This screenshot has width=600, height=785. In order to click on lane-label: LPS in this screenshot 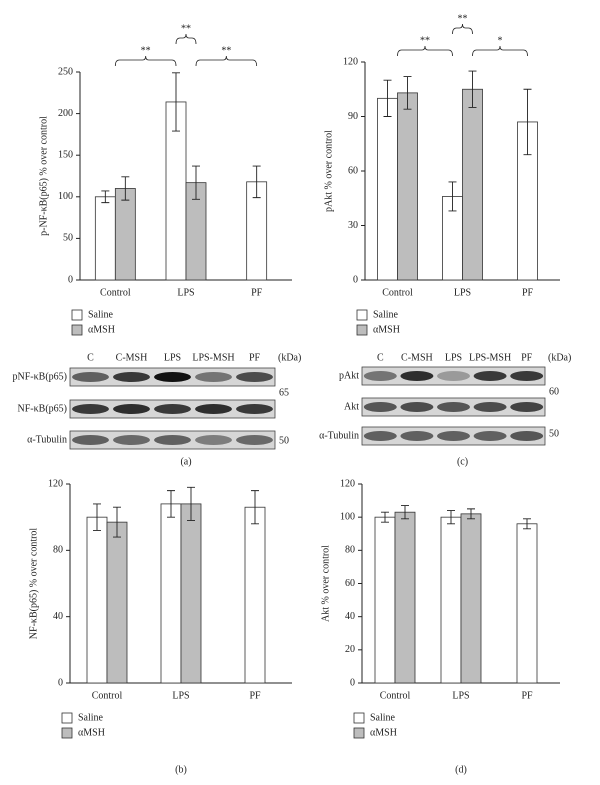, I will do `click(172, 357)`.